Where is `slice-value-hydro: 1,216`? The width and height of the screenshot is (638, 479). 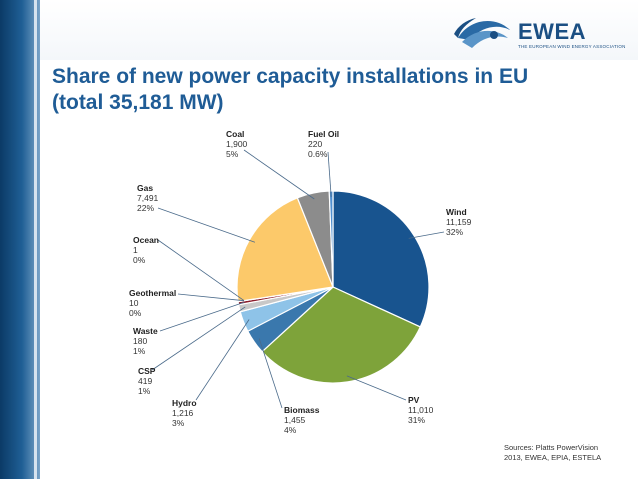 slice-value-hydro: 1,216 is located at coordinates (183, 413).